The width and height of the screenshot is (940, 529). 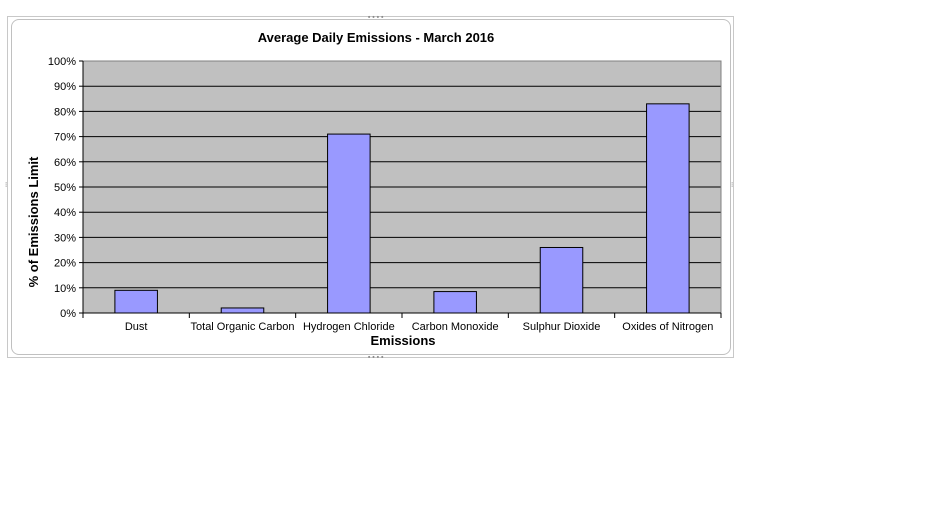 I want to click on resize-handle-top: ∙∙∙∙, so click(x=376, y=17).